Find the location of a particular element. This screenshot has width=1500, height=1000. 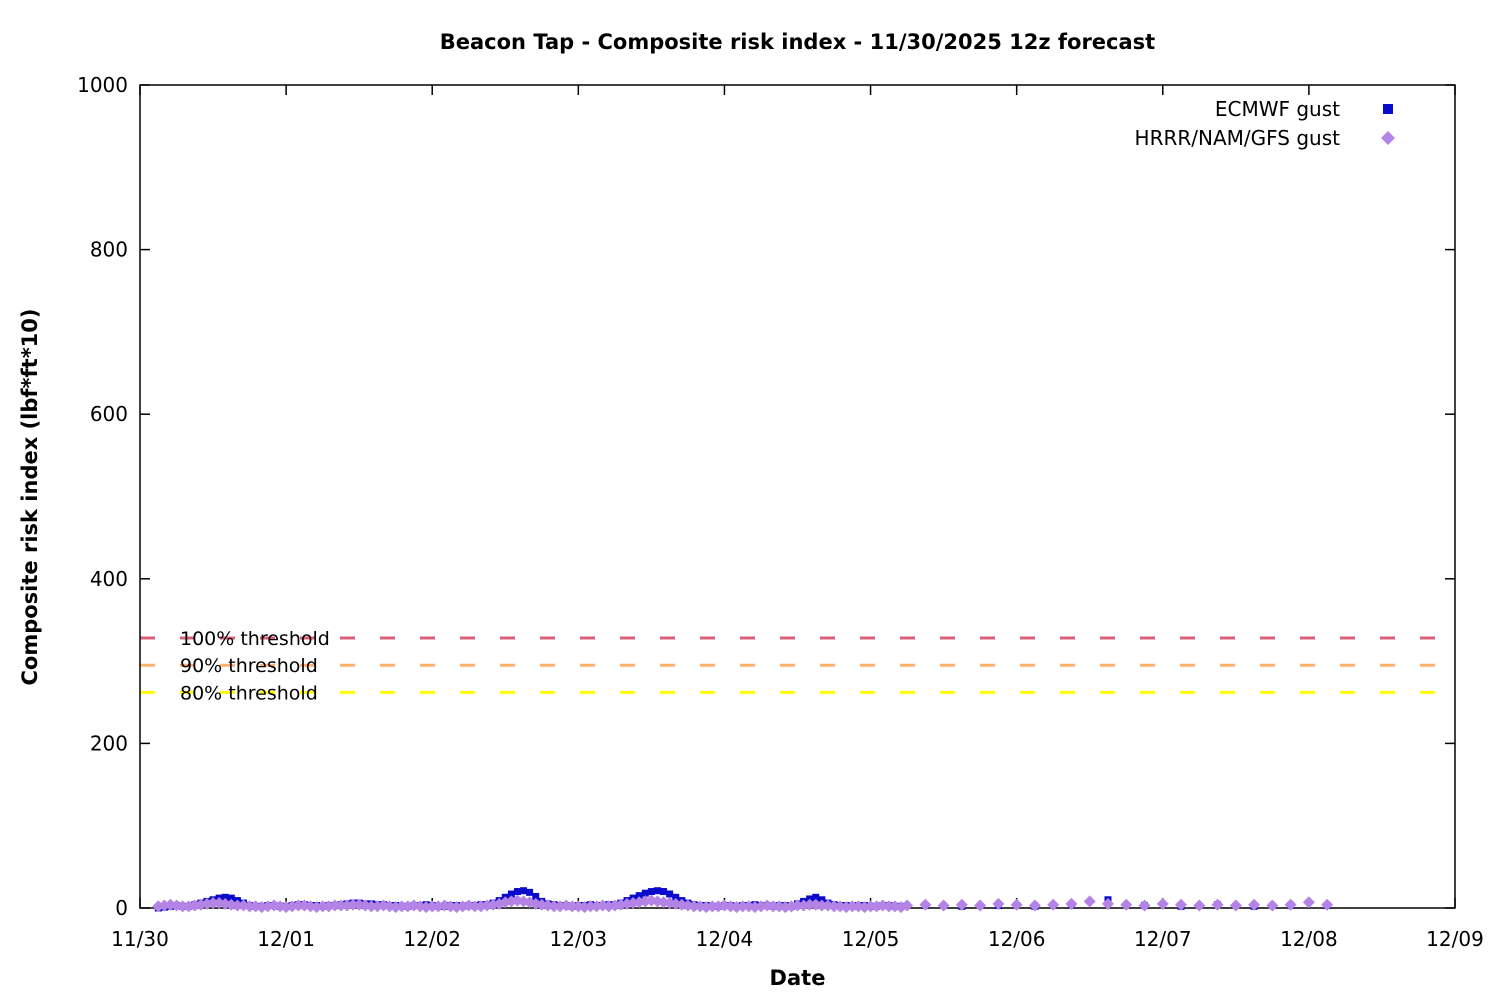

x-tick-label: 12/02 is located at coordinates (432, 939).